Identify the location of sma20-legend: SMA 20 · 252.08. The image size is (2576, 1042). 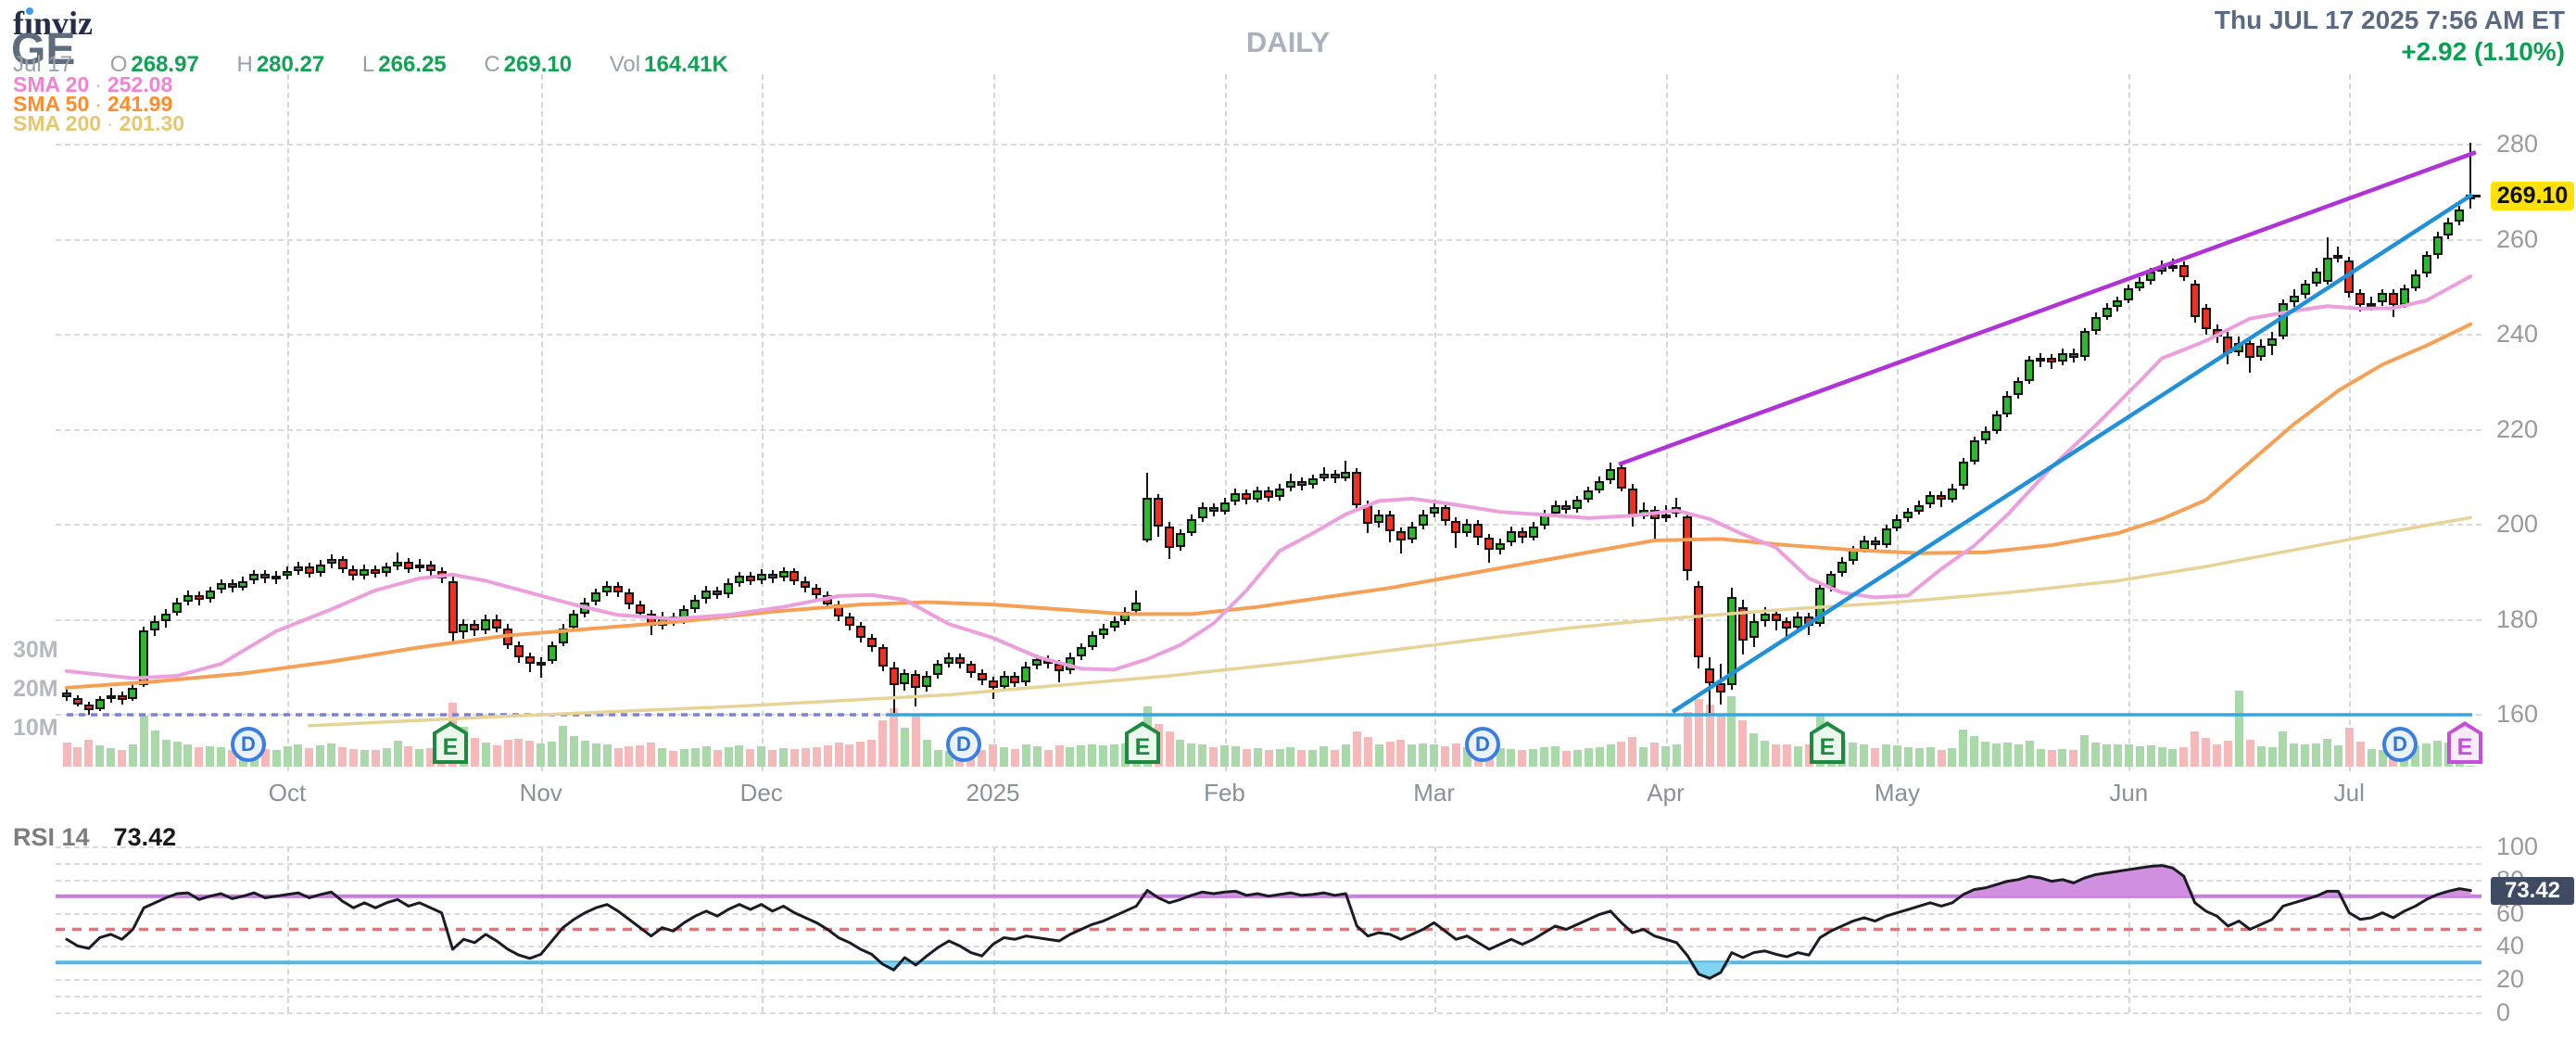
(93, 84).